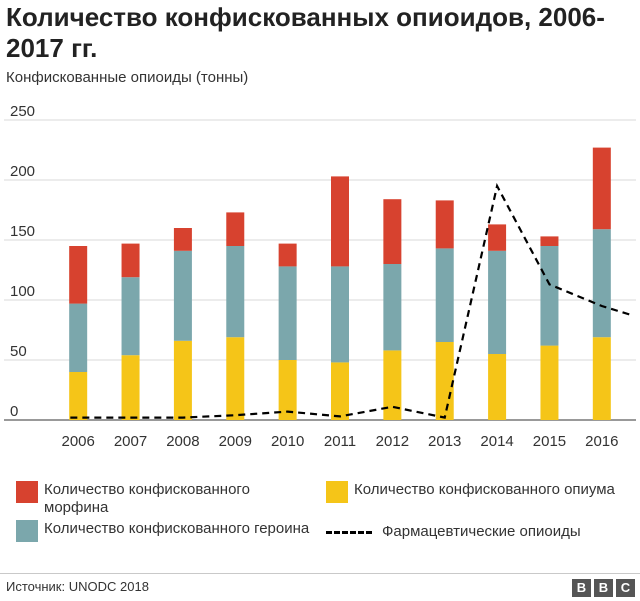 This screenshot has height=601, width=640. What do you see at coordinates (392, 441) in the screenshot?
I see `x-tick-label: 2012` at bounding box center [392, 441].